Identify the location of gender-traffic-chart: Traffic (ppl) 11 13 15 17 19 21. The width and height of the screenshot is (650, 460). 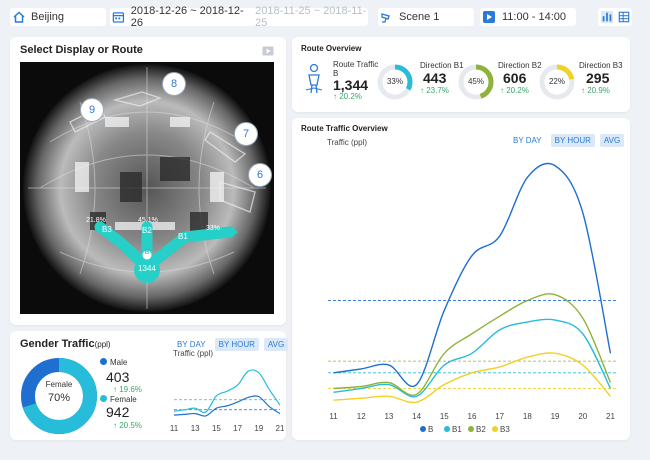
(223, 393).